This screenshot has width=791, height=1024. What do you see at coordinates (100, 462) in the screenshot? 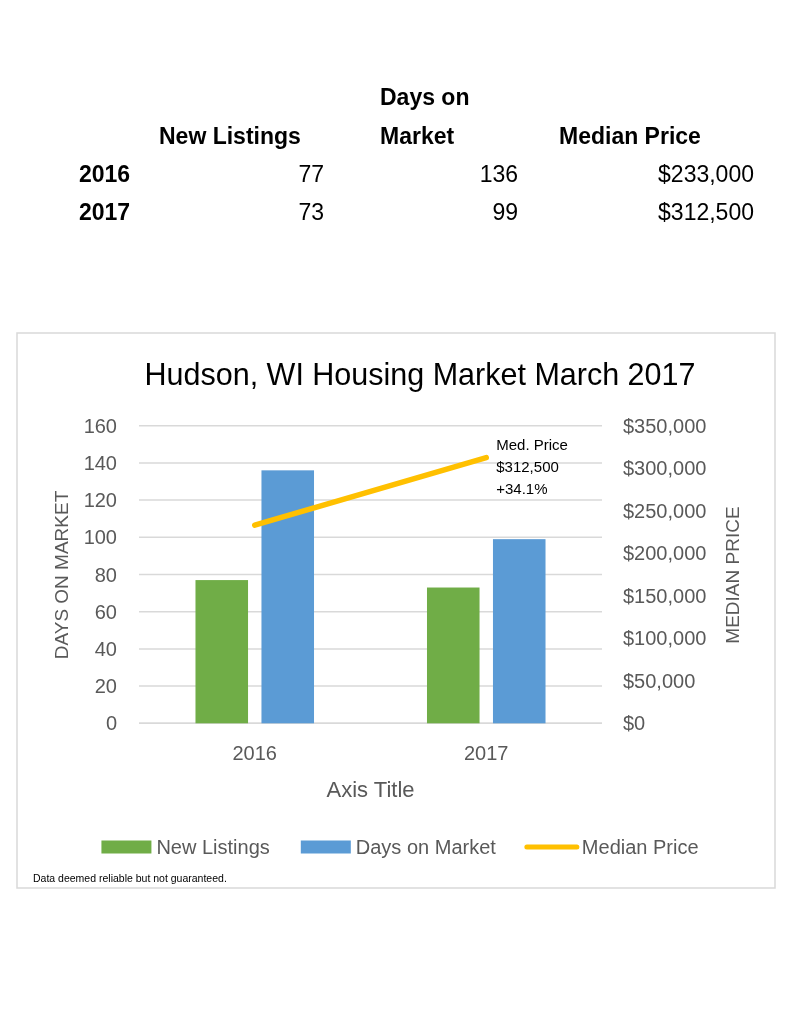
I see `y-tick-label: 140` at bounding box center [100, 462].